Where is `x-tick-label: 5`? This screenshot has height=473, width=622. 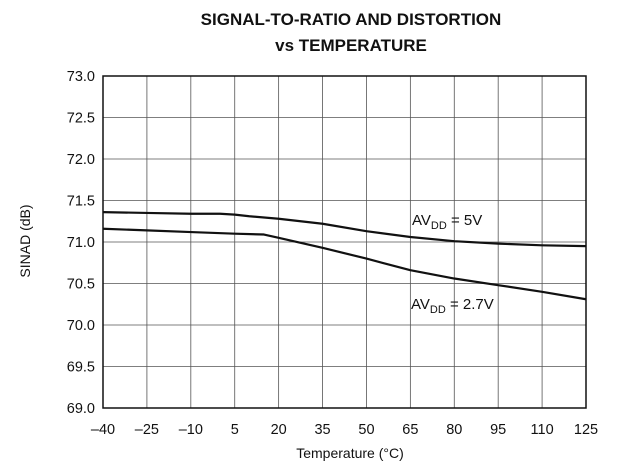 x-tick-label: 5 is located at coordinates (235, 430).